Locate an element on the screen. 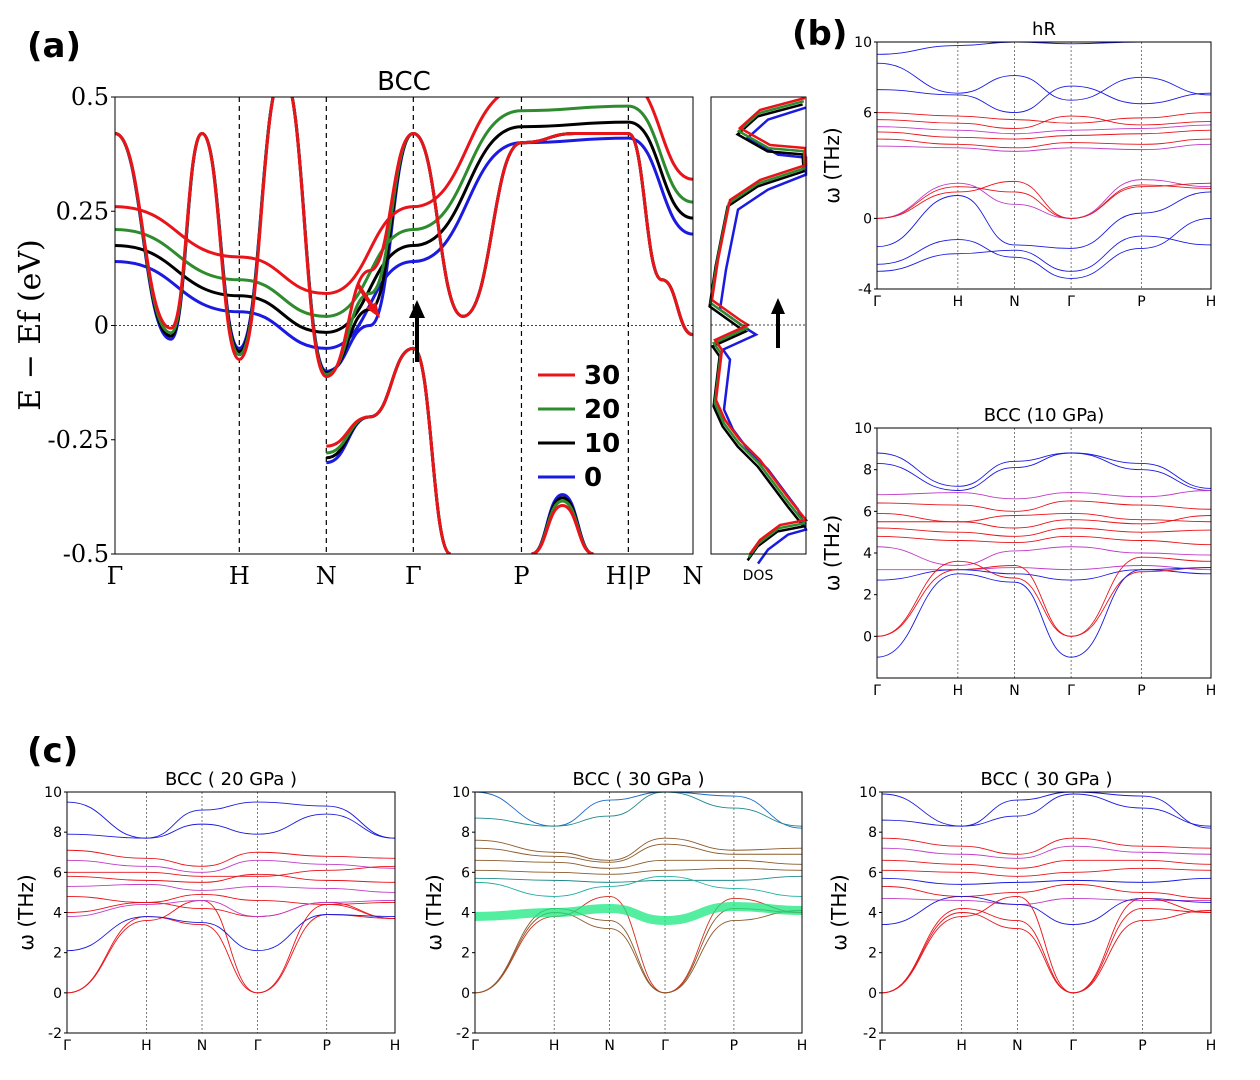  band-xtick-label: H|P is located at coordinates (628, 576).